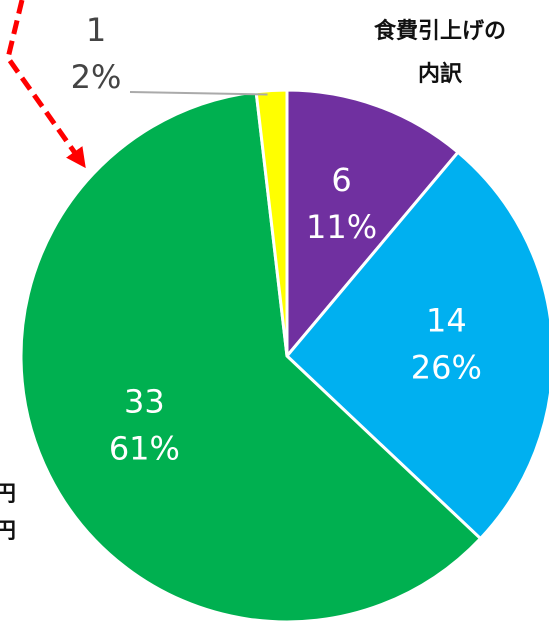 This screenshot has height=624, width=549. Describe the element at coordinates (440, 74) in the screenshot. I see `chart-title: 内訳` at that location.